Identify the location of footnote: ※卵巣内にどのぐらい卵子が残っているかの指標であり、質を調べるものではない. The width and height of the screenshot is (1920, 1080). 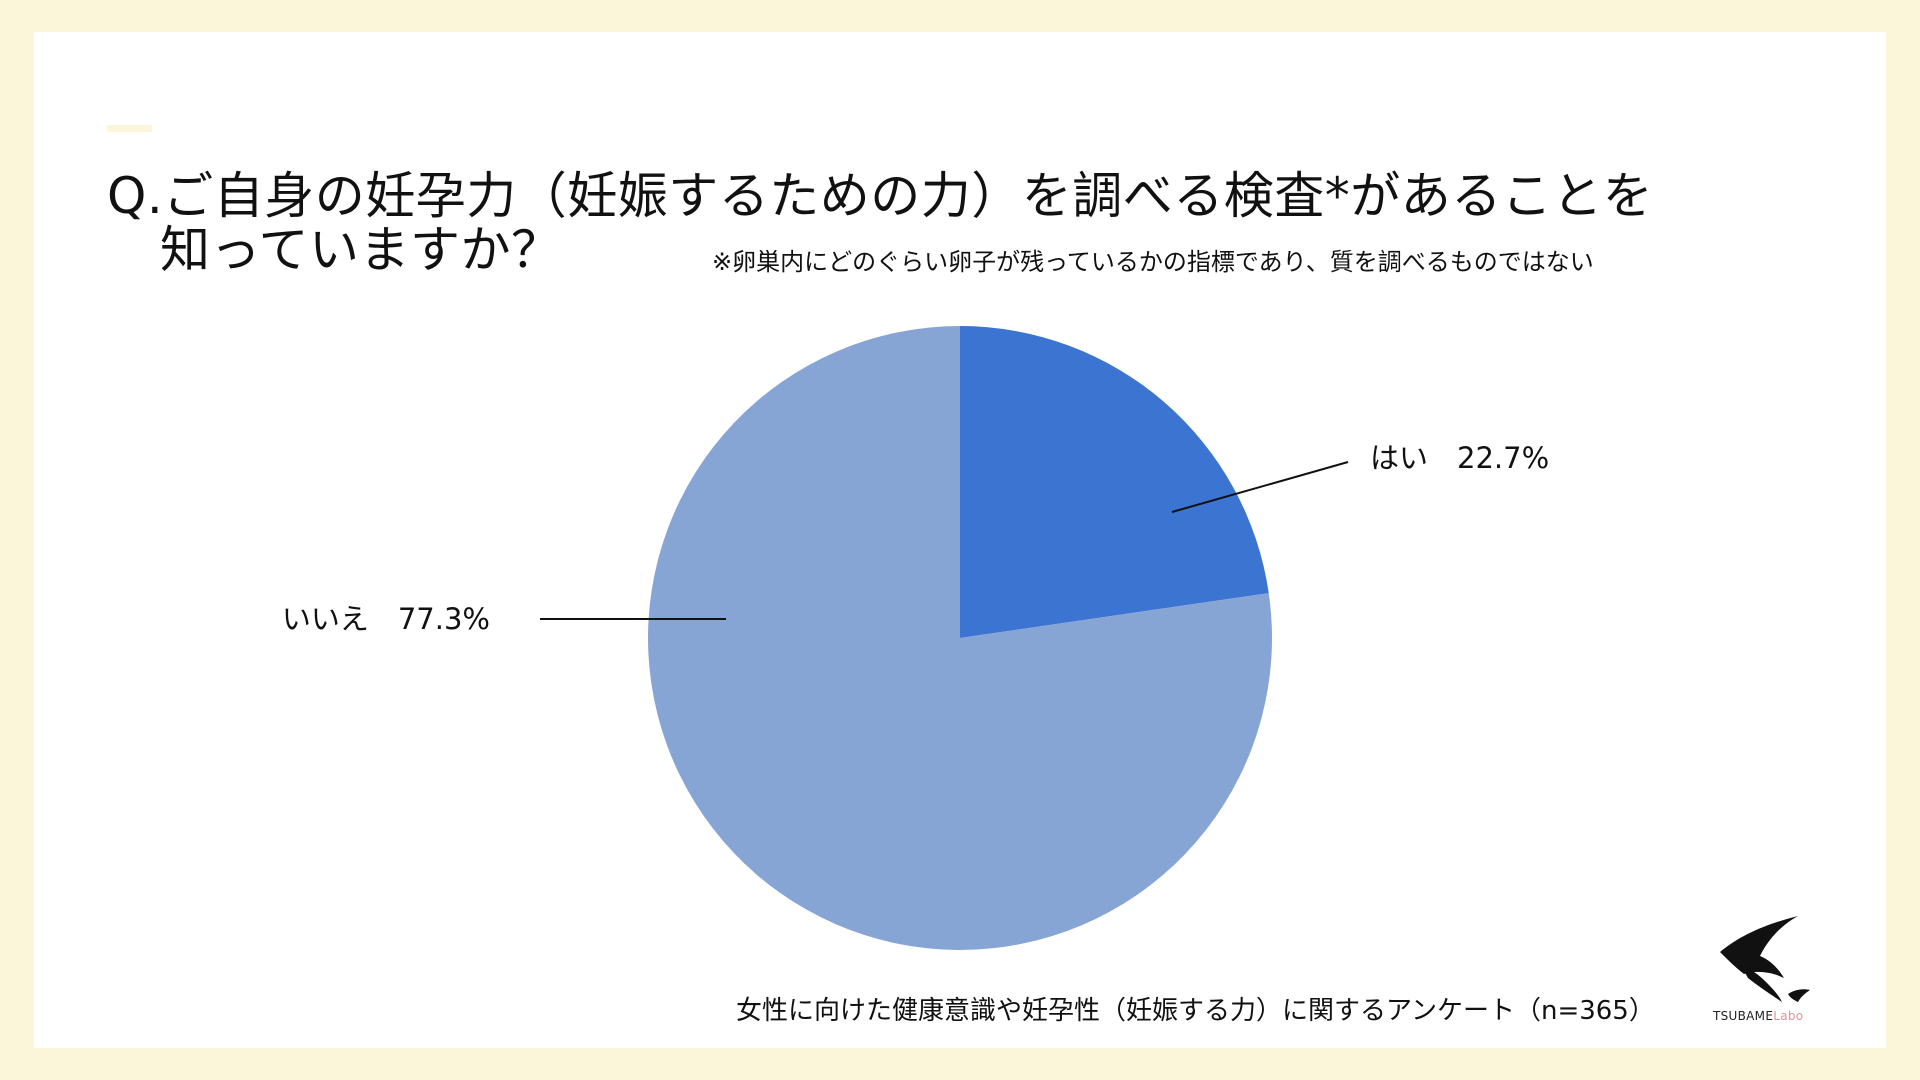
(1153, 262).